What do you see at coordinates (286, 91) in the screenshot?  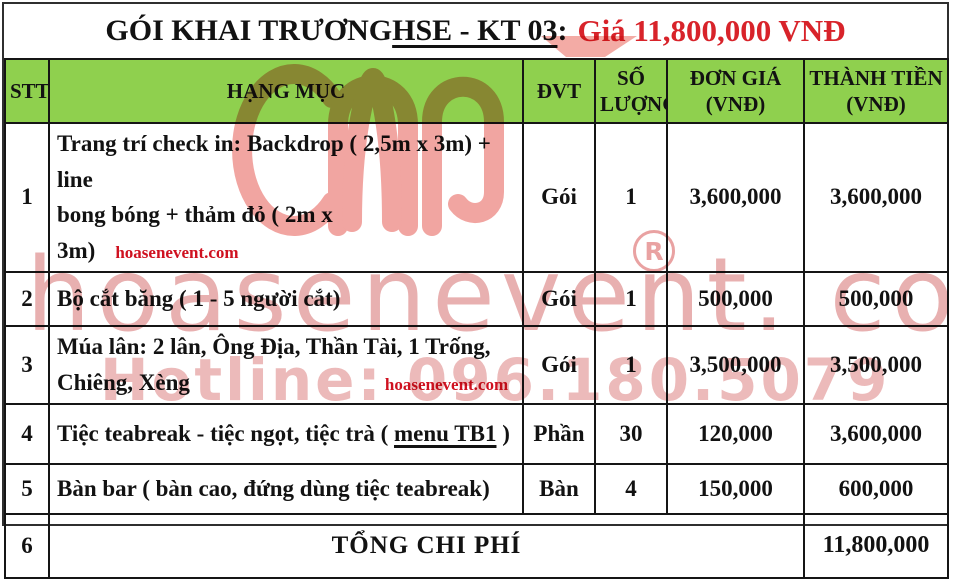 I see `header-item: HẠNG MỤC` at bounding box center [286, 91].